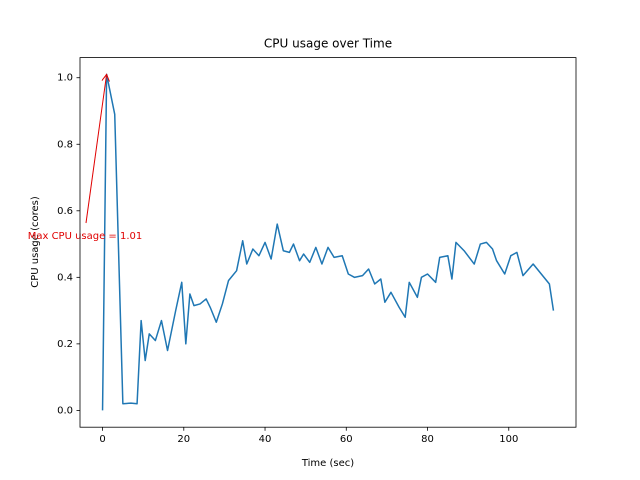 This screenshot has width=640, height=480. I want to click on x-tick-label: 40, so click(265, 439).